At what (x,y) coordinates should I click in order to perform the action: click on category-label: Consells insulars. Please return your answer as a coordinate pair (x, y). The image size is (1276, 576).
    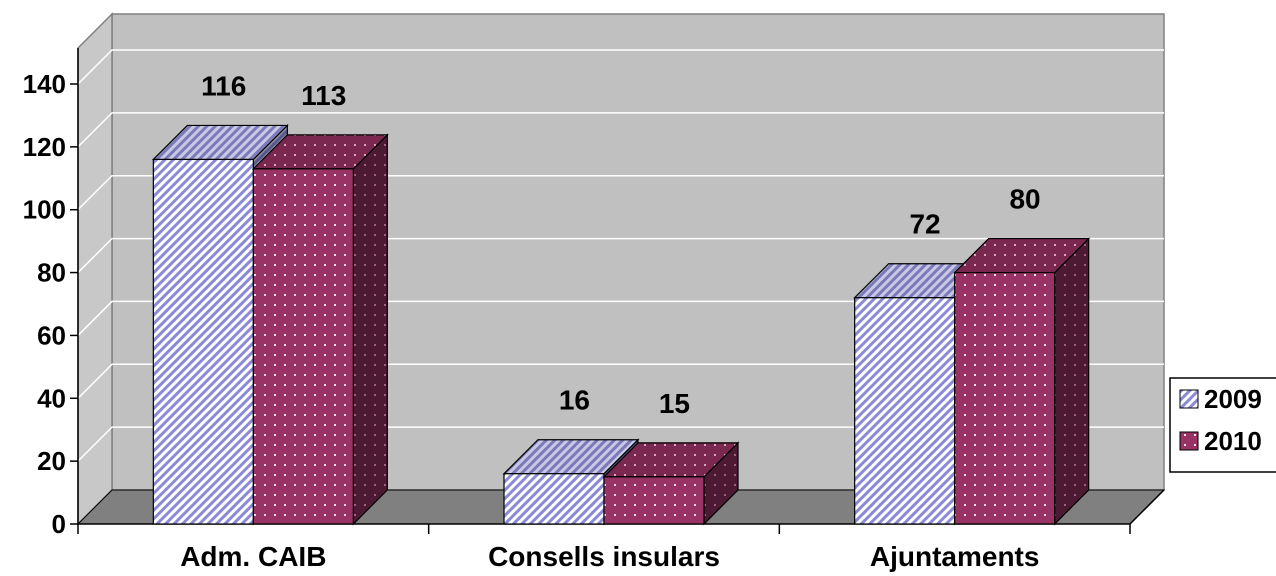
    Looking at the image, I should click on (604, 556).